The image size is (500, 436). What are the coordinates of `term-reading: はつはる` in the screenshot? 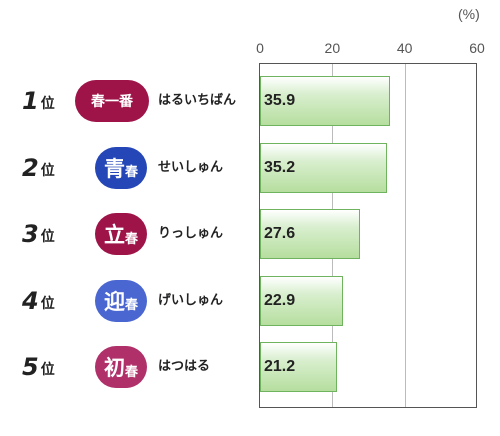 It's located at (184, 366).